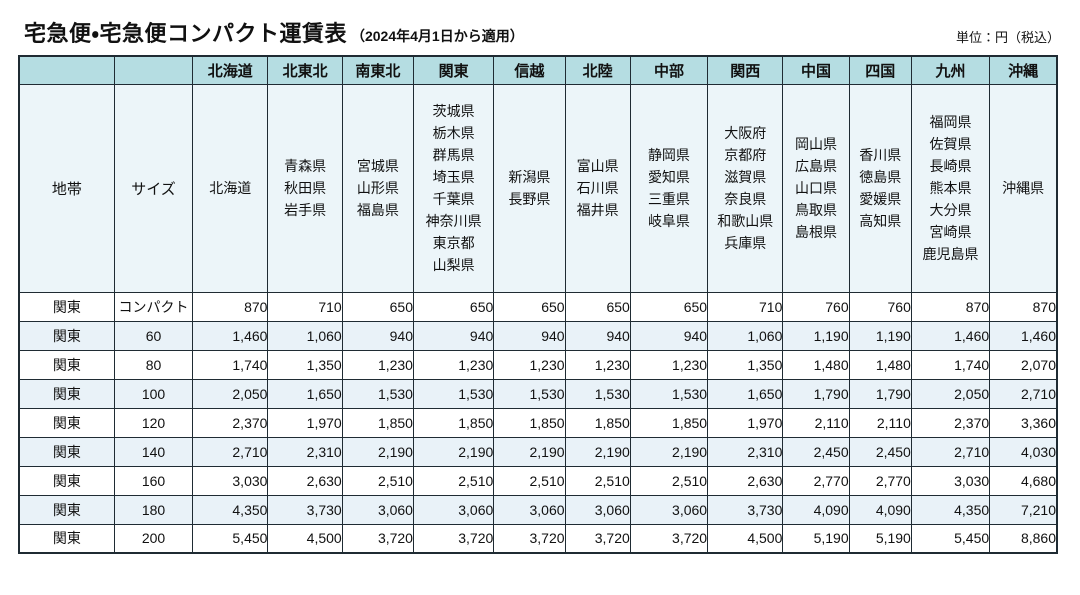 The width and height of the screenshot is (1080, 595). I want to click on prefecture-name: 和歌山県, so click(745, 221).